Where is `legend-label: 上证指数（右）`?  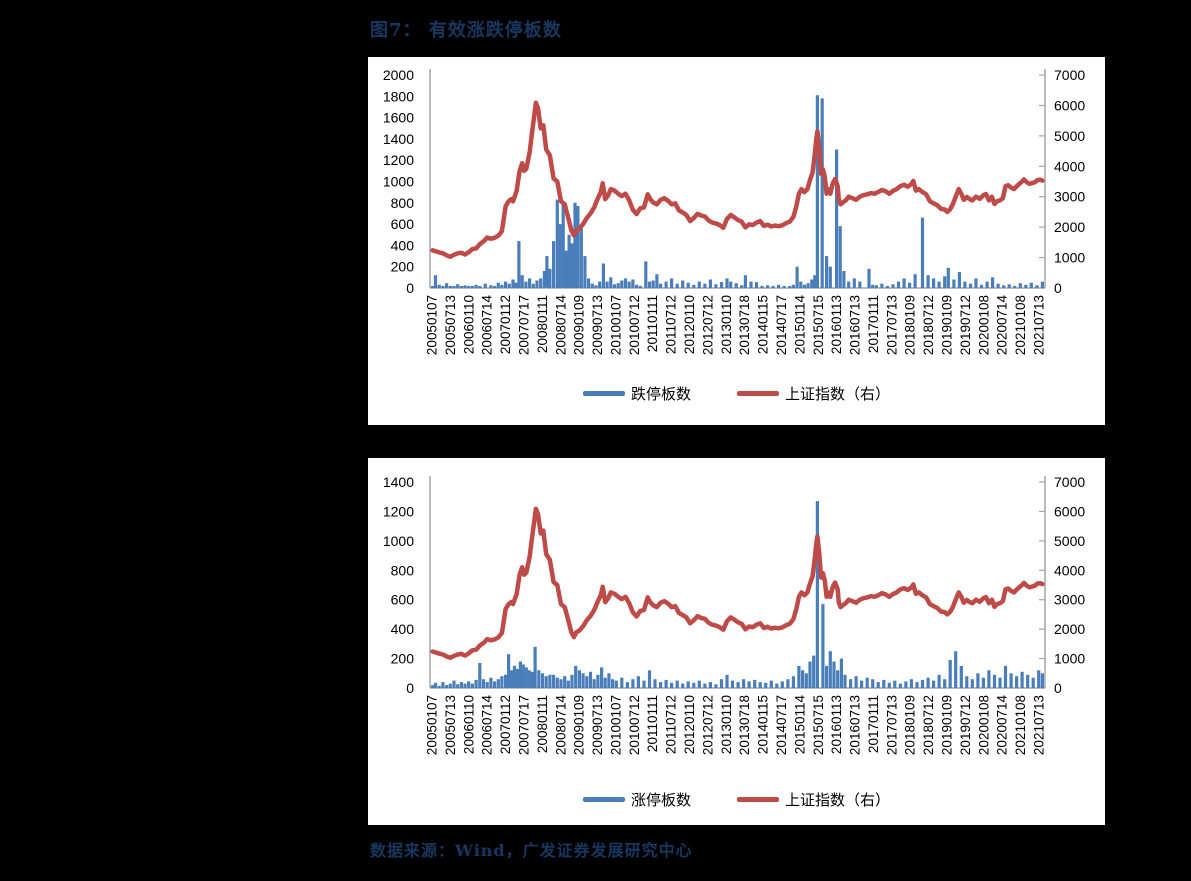
legend-label: 上证指数（右） is located at coordinates (838, 800).